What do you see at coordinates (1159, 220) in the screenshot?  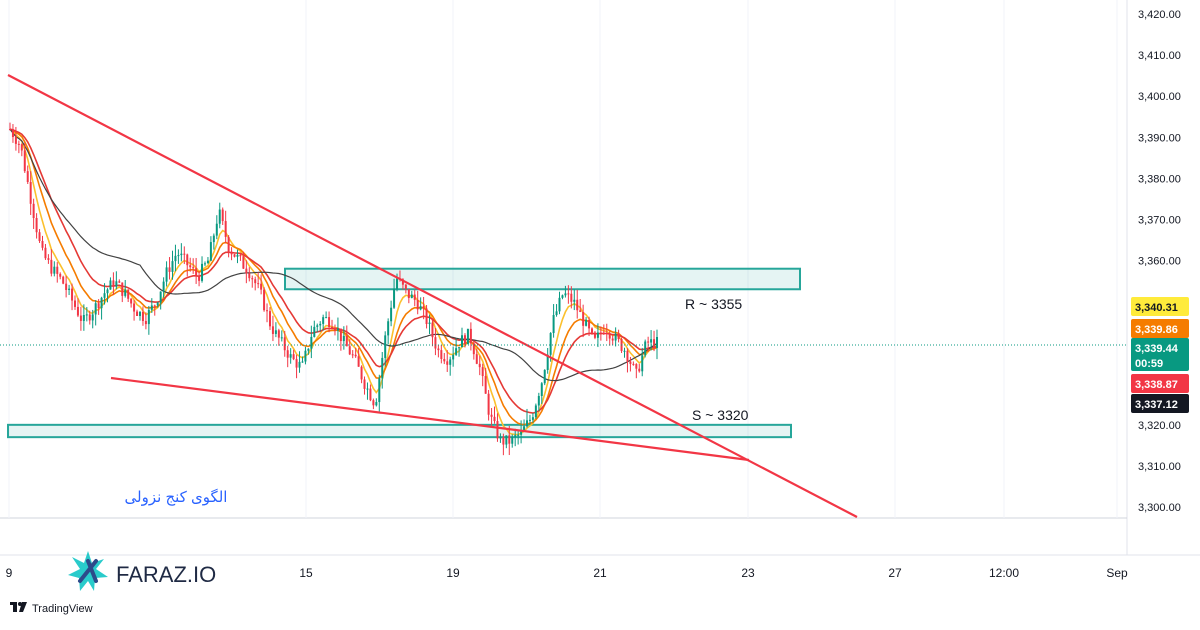 I see `y-tick-label: 3,370.00` at bounding box center [1159, 220].